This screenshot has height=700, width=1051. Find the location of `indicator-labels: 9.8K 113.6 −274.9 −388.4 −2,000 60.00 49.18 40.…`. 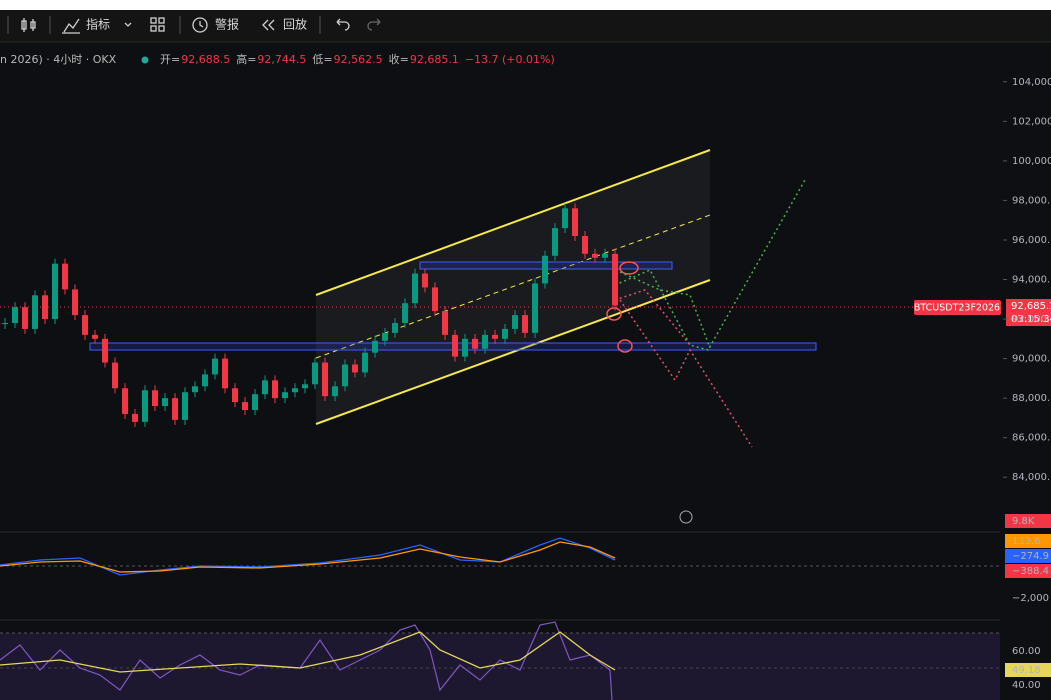

indicator-labels: 9.8K 113.6 −274.9 −388.4 −2,000 60.00 49.18 40.… is located at coordinates (1028, 602).